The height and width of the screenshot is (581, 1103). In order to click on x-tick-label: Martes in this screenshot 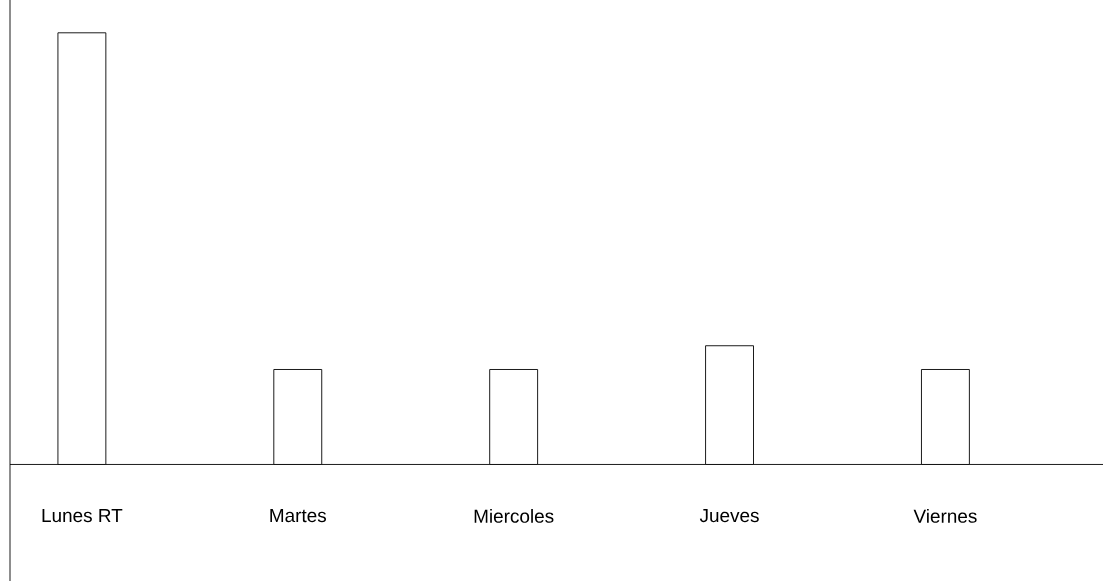, I will do `click(298, 515)`.